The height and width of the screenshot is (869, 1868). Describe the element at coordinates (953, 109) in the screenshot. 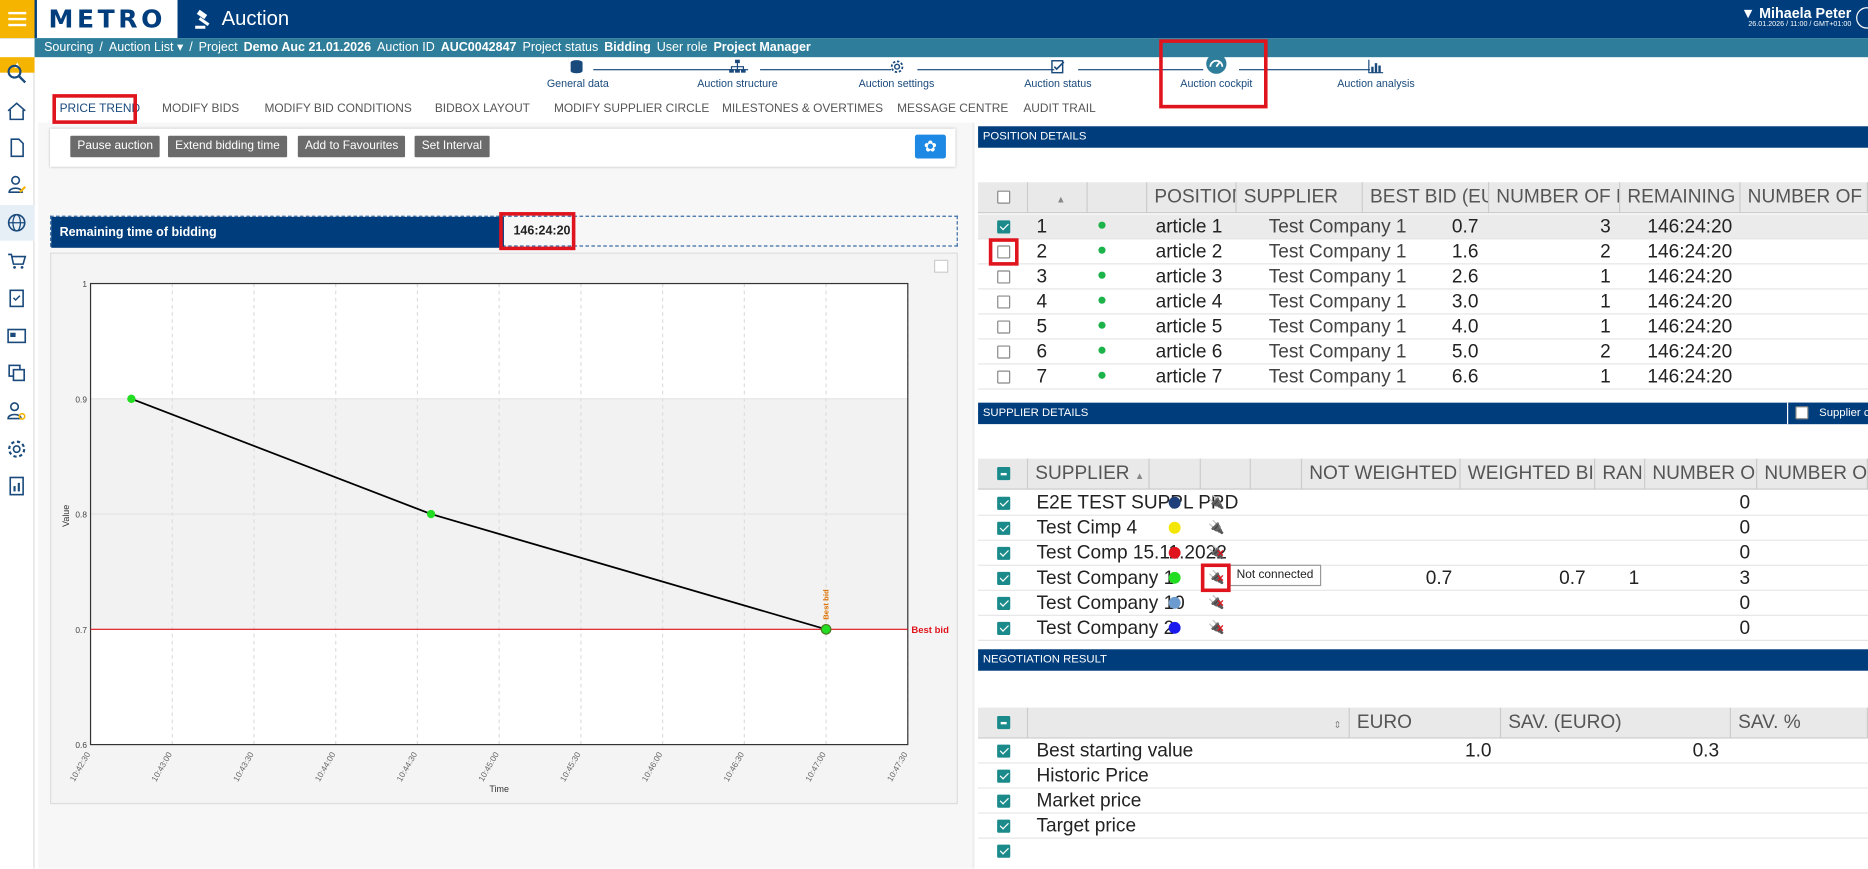

I see `tab-message-centre: MESSAGE CENTRE` at that location.